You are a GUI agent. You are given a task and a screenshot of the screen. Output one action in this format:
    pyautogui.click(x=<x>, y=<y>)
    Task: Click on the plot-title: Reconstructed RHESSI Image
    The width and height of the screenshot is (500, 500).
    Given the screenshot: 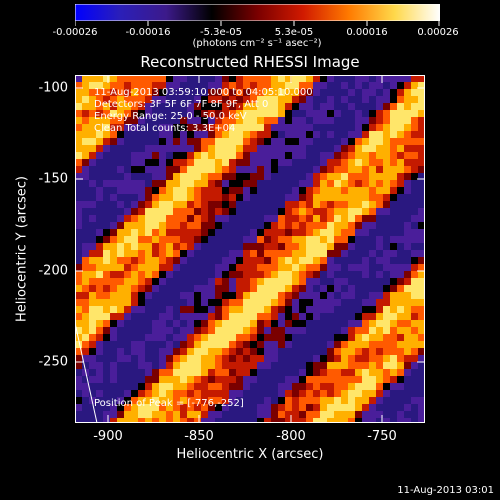 What is the action you would take?
    pyautogui.click(x=250, y=62)
    